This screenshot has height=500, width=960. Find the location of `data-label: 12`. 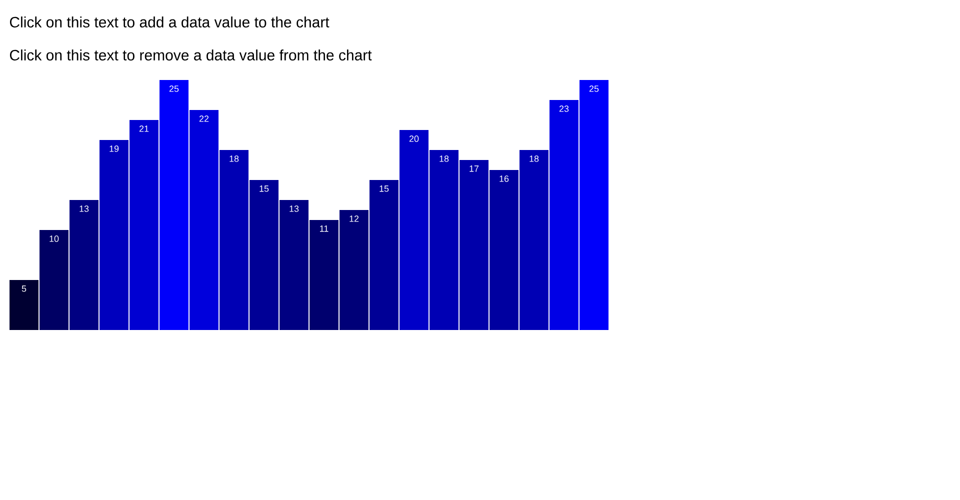

data-label: 12 is located at coordinates (354, 219).